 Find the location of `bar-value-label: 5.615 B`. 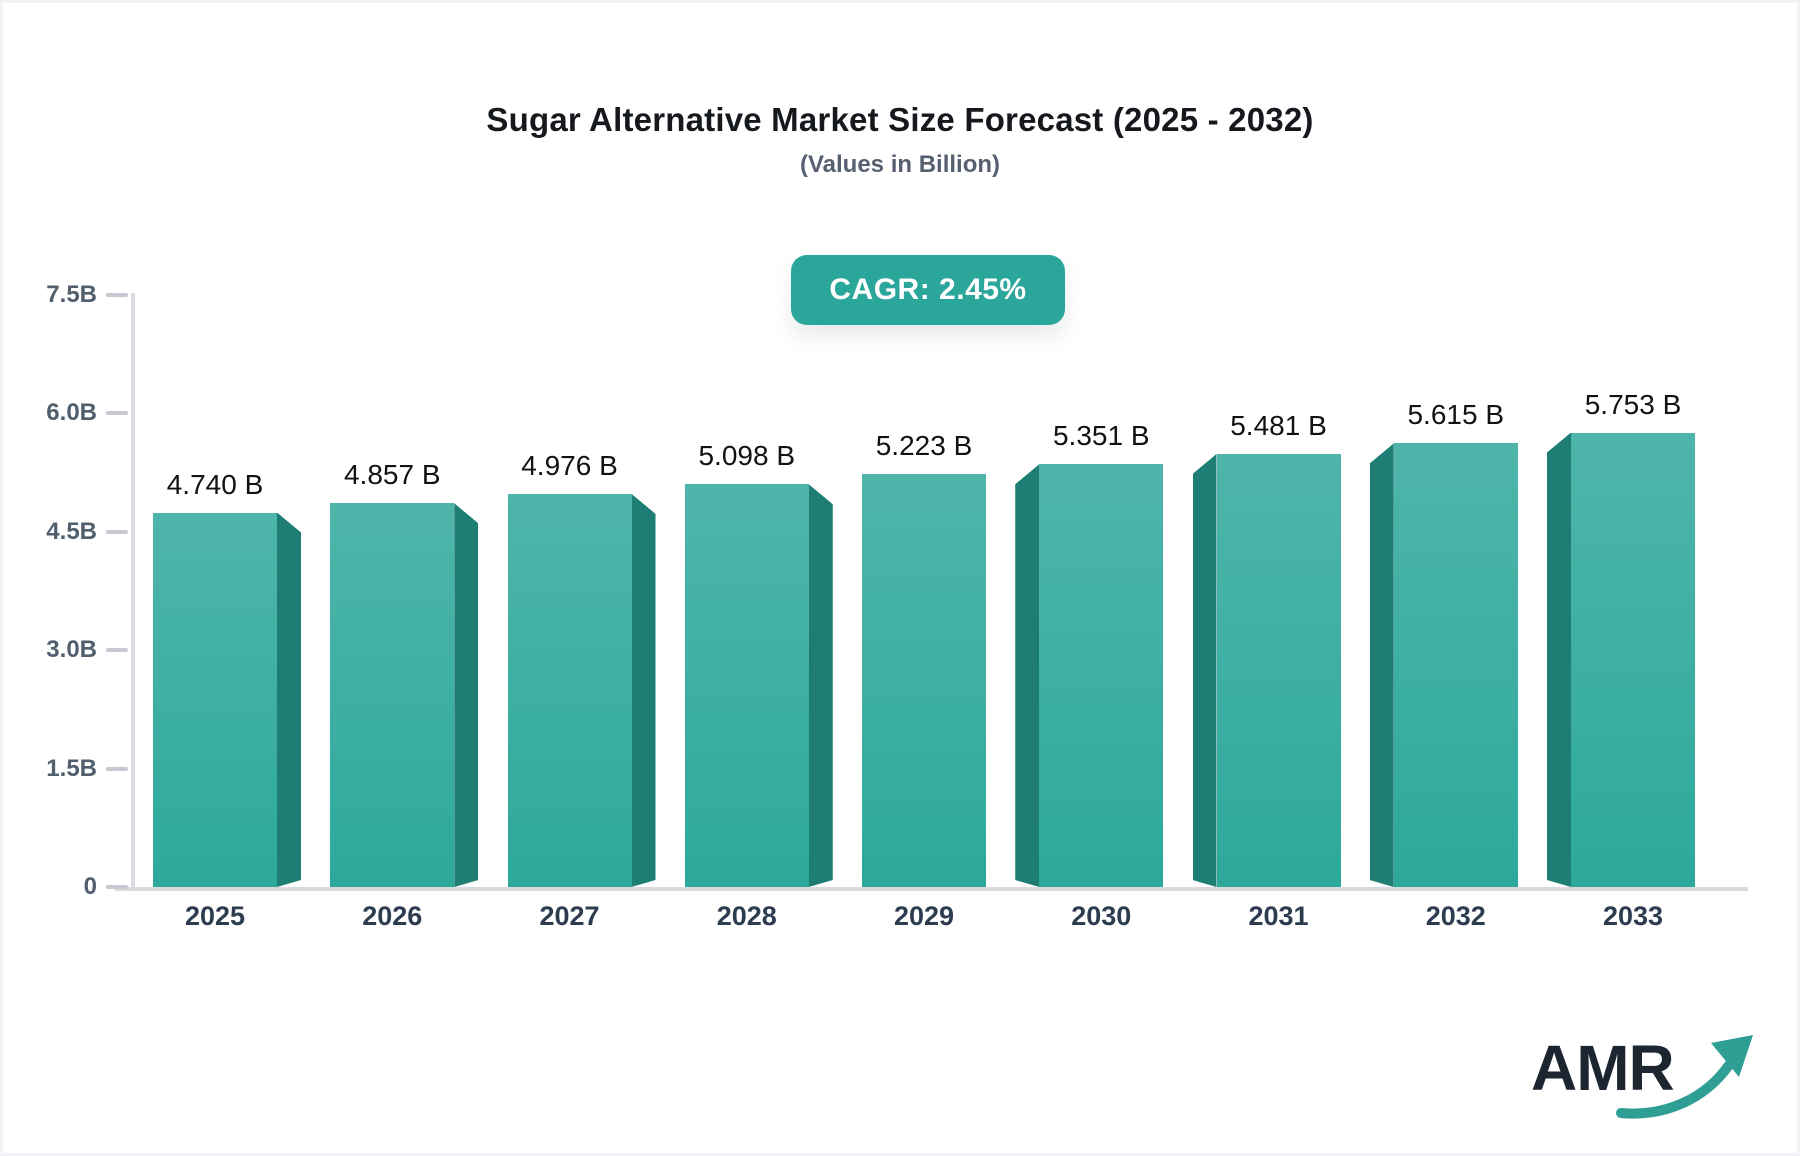

bar-value-label: 5.615 B is located at coordinates (1456, 415).